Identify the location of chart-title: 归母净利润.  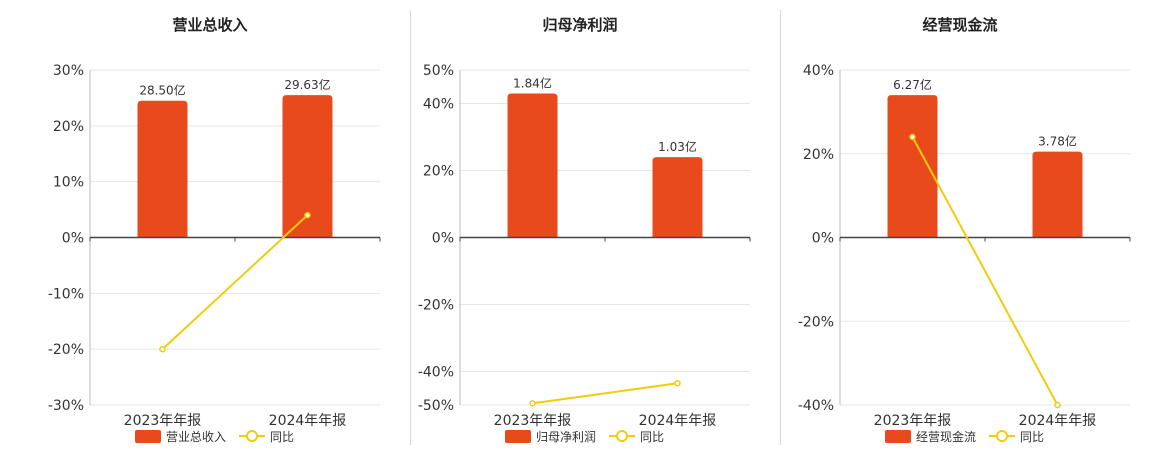
(579, 25).